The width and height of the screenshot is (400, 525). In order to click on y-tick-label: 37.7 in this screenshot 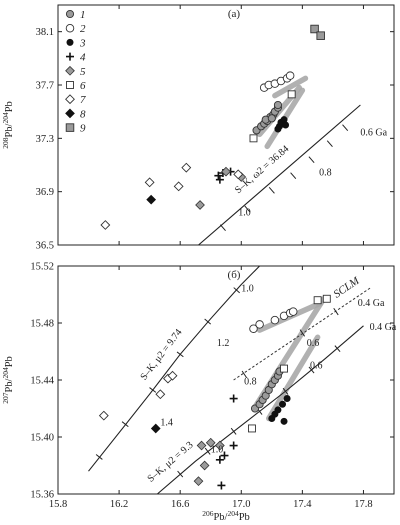, I will do `click(45, 86)`.